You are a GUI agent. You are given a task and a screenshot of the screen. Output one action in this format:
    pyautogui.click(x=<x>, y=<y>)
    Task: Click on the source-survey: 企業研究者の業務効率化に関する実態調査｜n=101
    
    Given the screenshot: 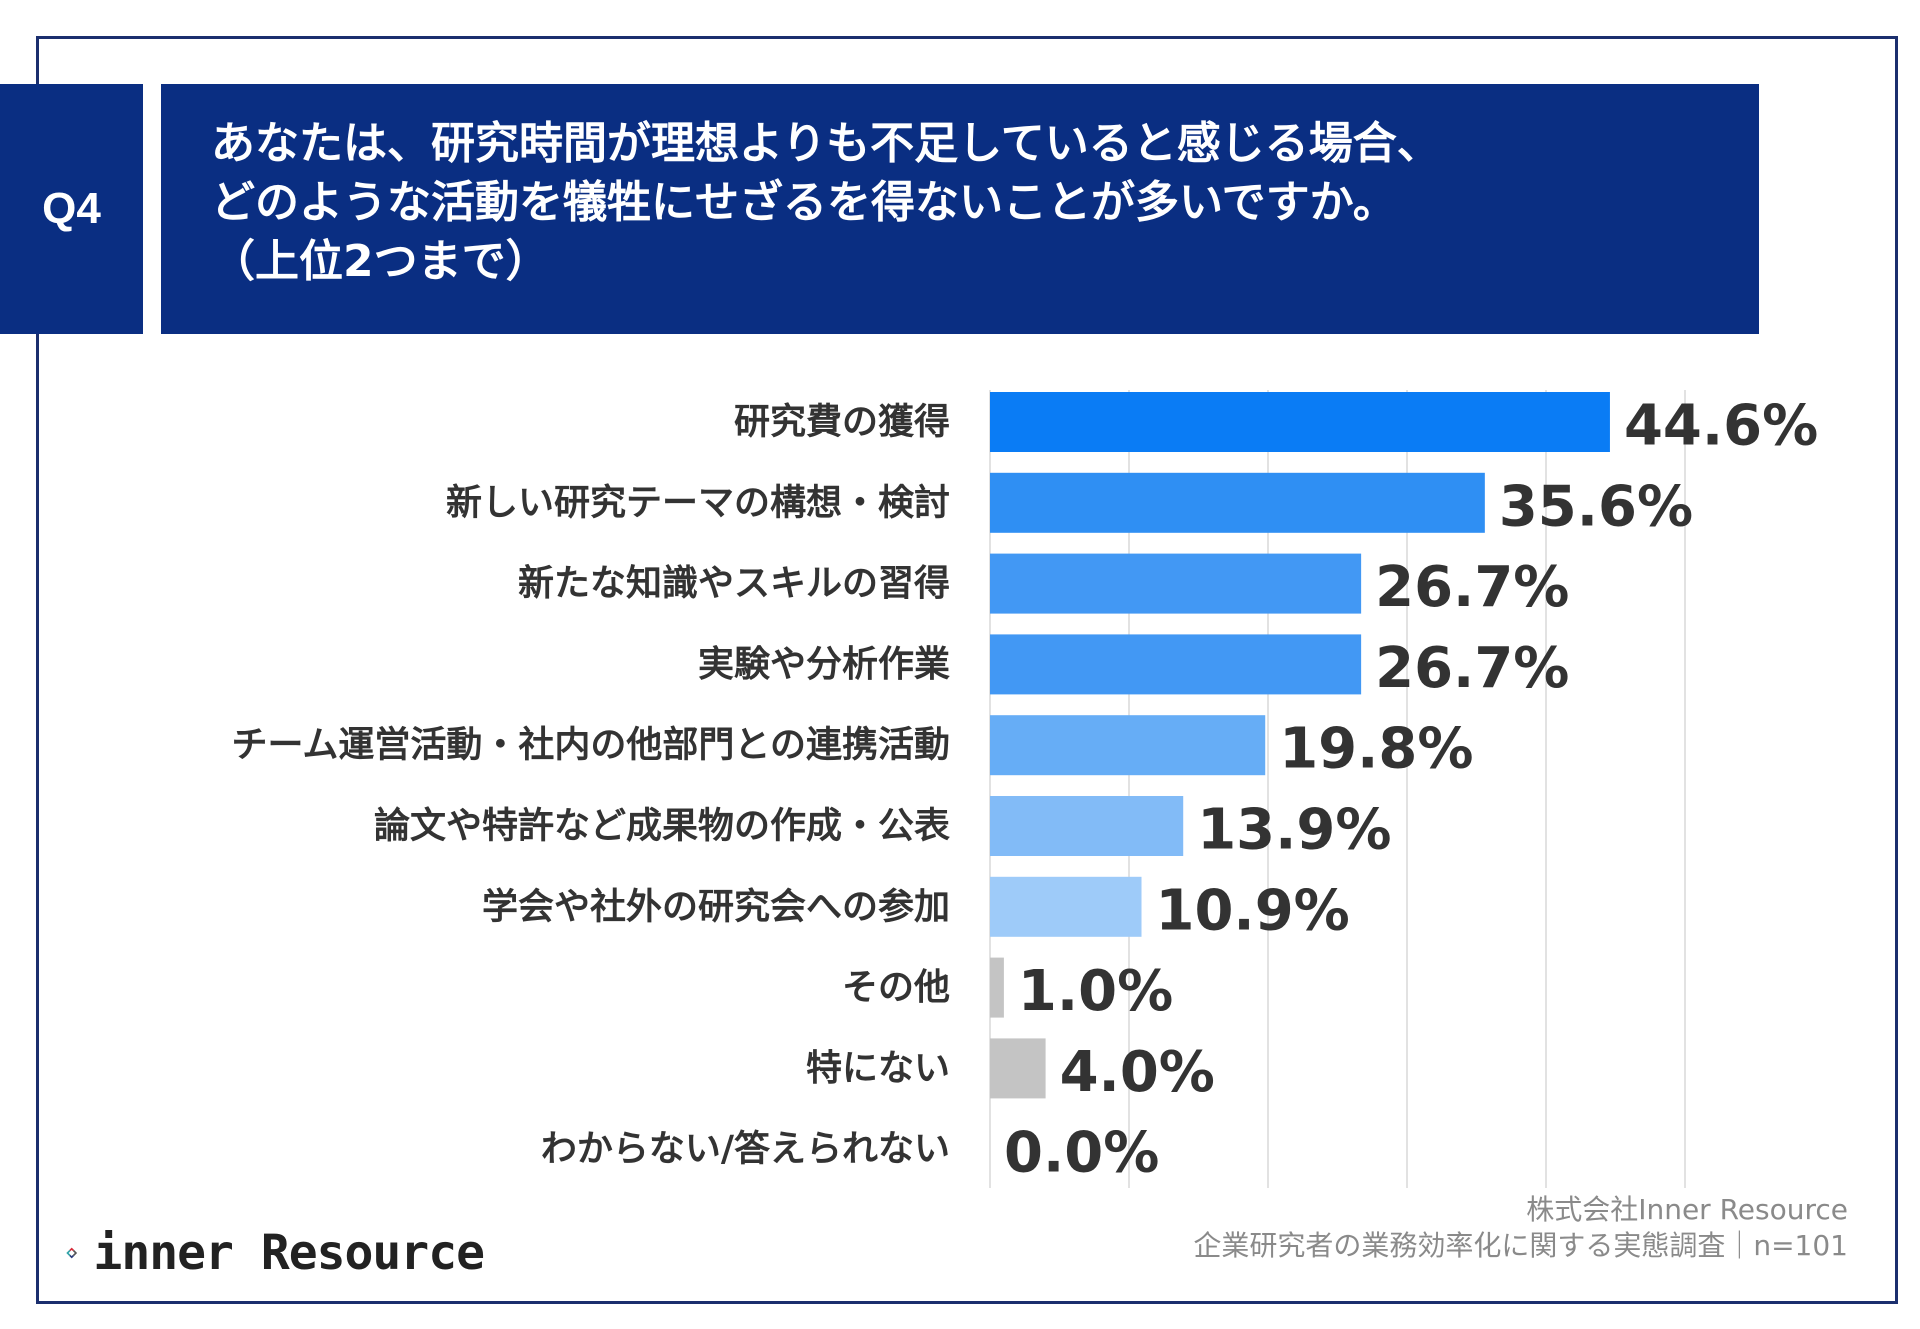 What is the action you would take?
    pyautogui.click(x=1520, y=1245)
    